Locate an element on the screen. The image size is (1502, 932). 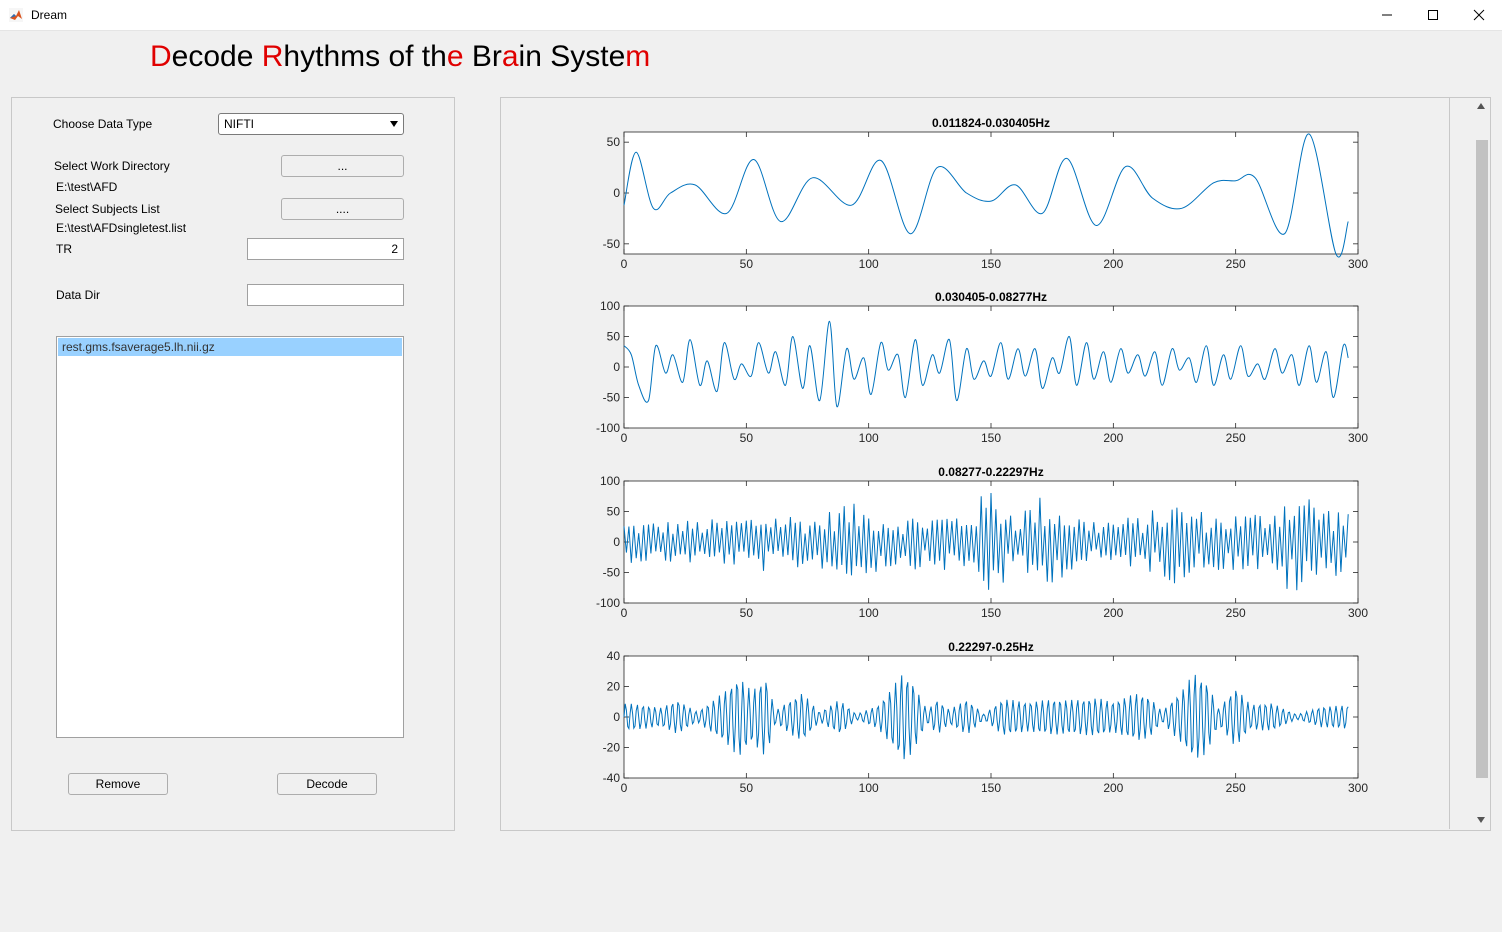
headline-part: hythms of th is located at coordinates (365, 56).